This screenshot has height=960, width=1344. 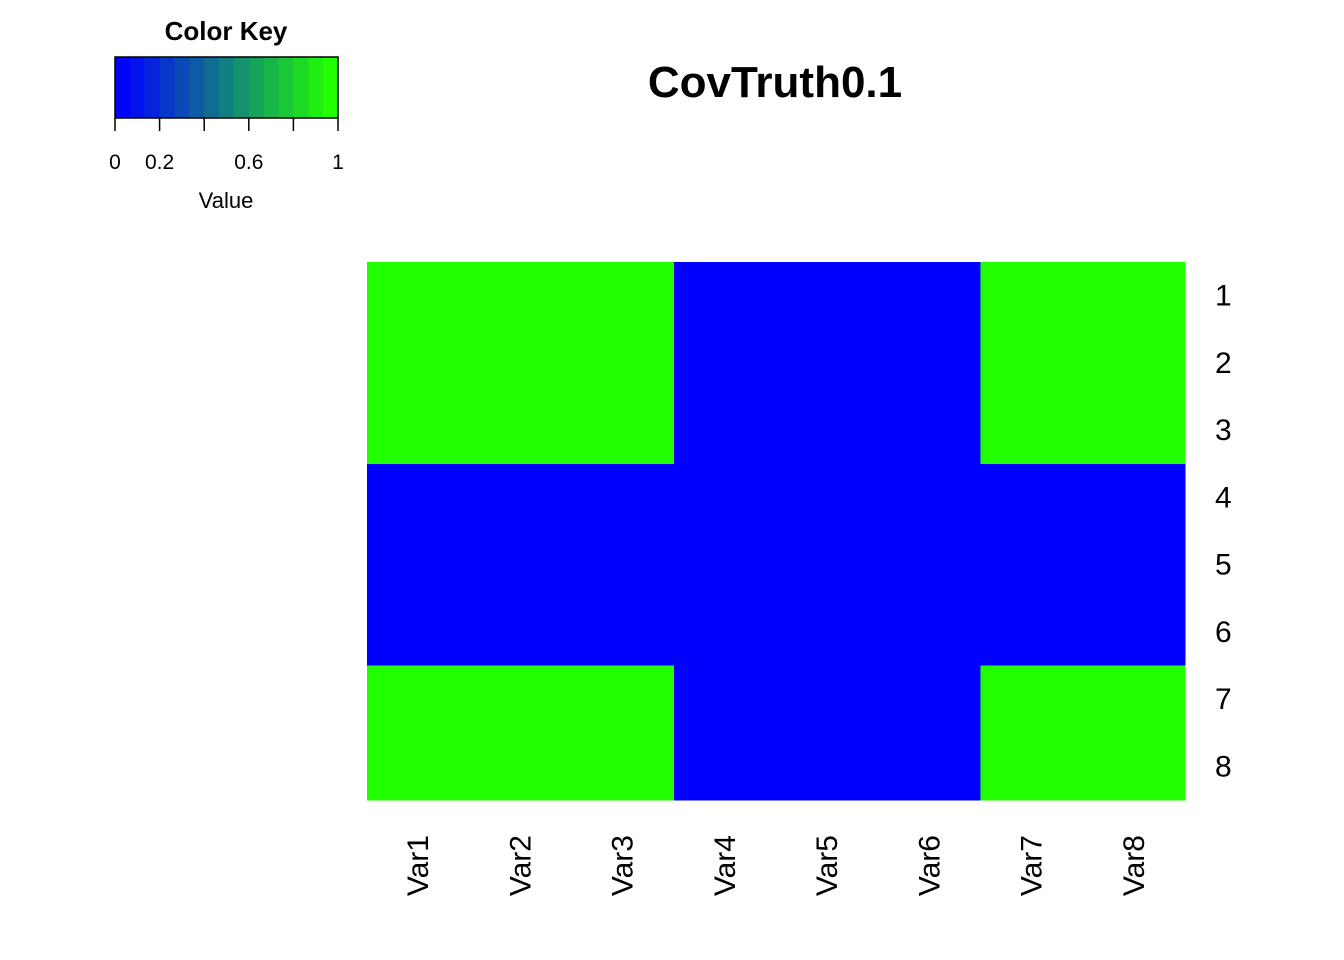 What do you see at coordinates (1032, 865) in the screenshot?
I see `column-label: Var7` at bounding box center [1032, 865].